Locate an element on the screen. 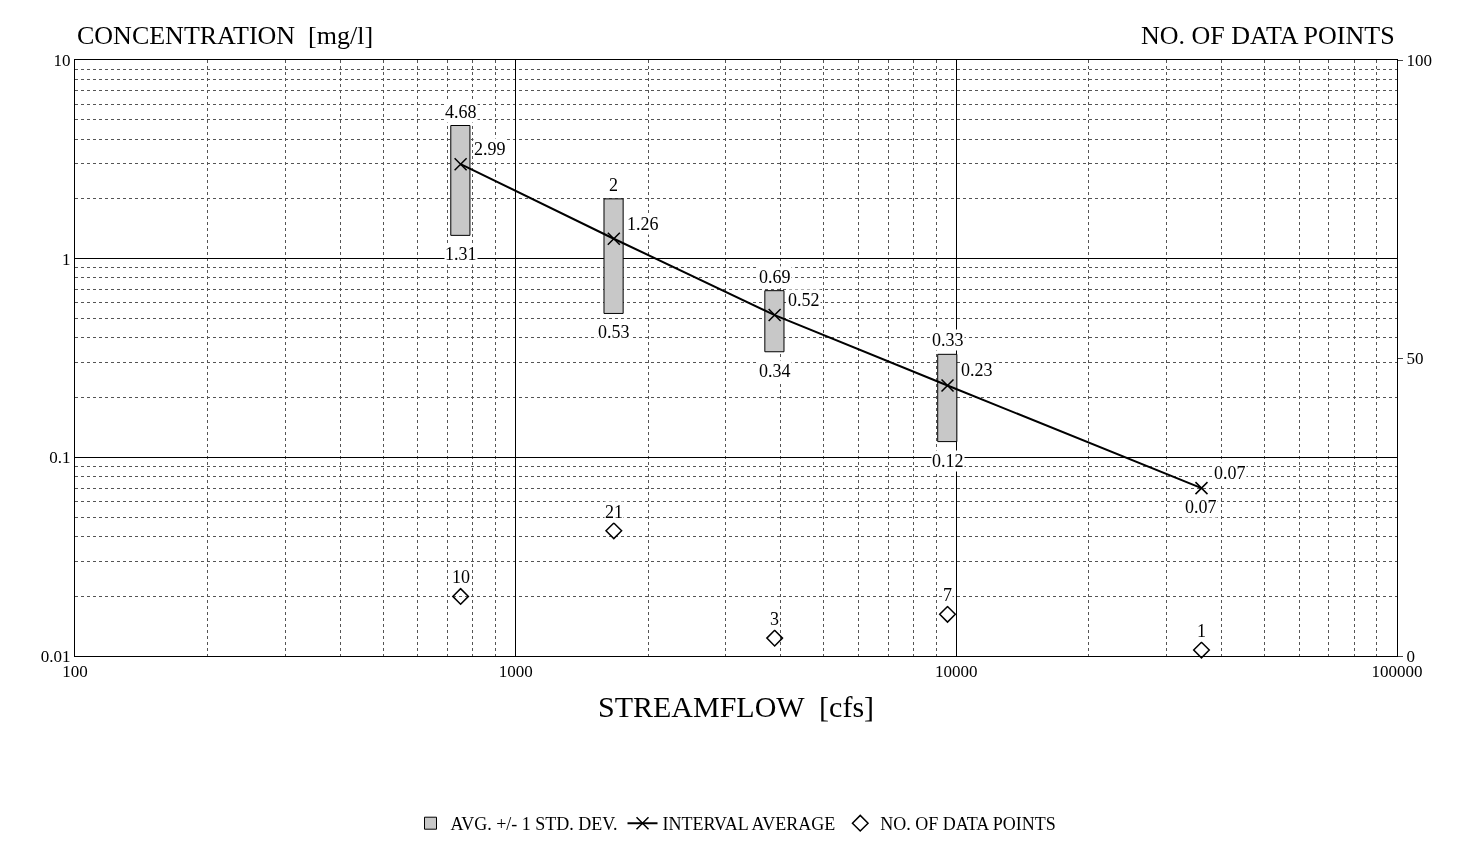 This screenshot has height=854, width=1462. x-axis-title: STREAMFLOW [cfs] is located at coordinates (736, 706).